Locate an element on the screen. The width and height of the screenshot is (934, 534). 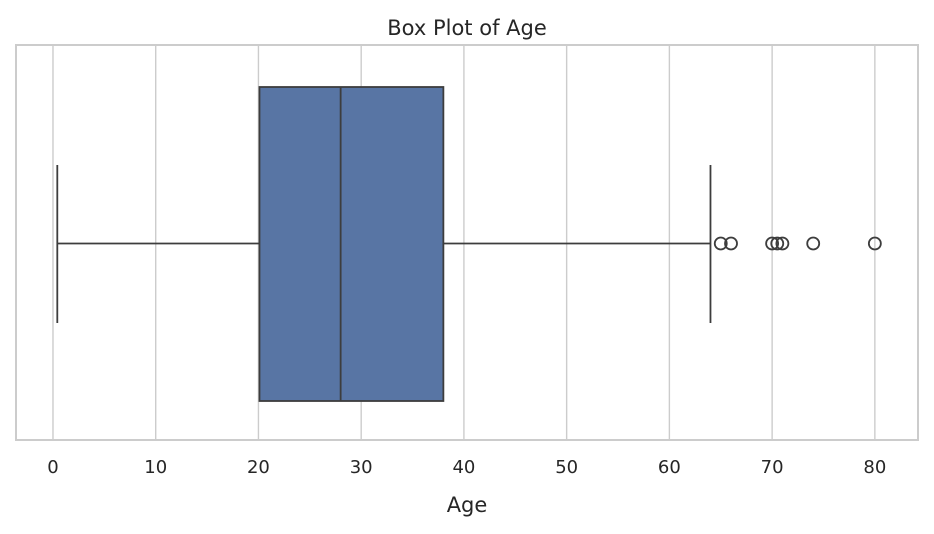
x-tick-label-80: 80 is located at coordinates (874, 467).